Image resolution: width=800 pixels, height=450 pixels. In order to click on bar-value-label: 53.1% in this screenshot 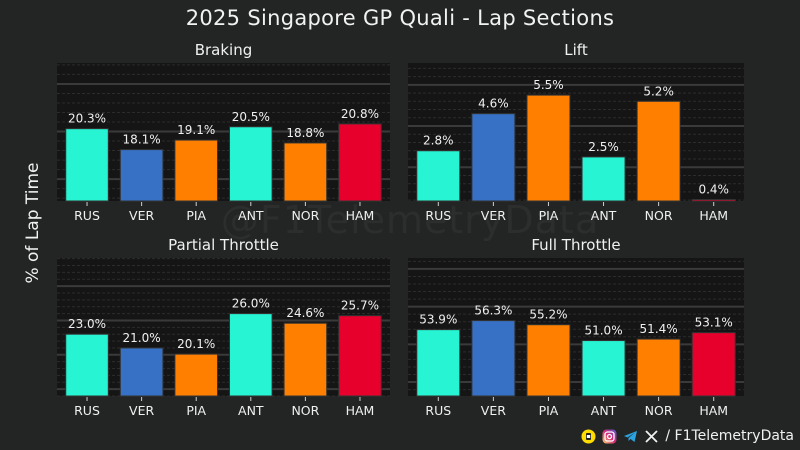, I will do `click(714, 323)`.